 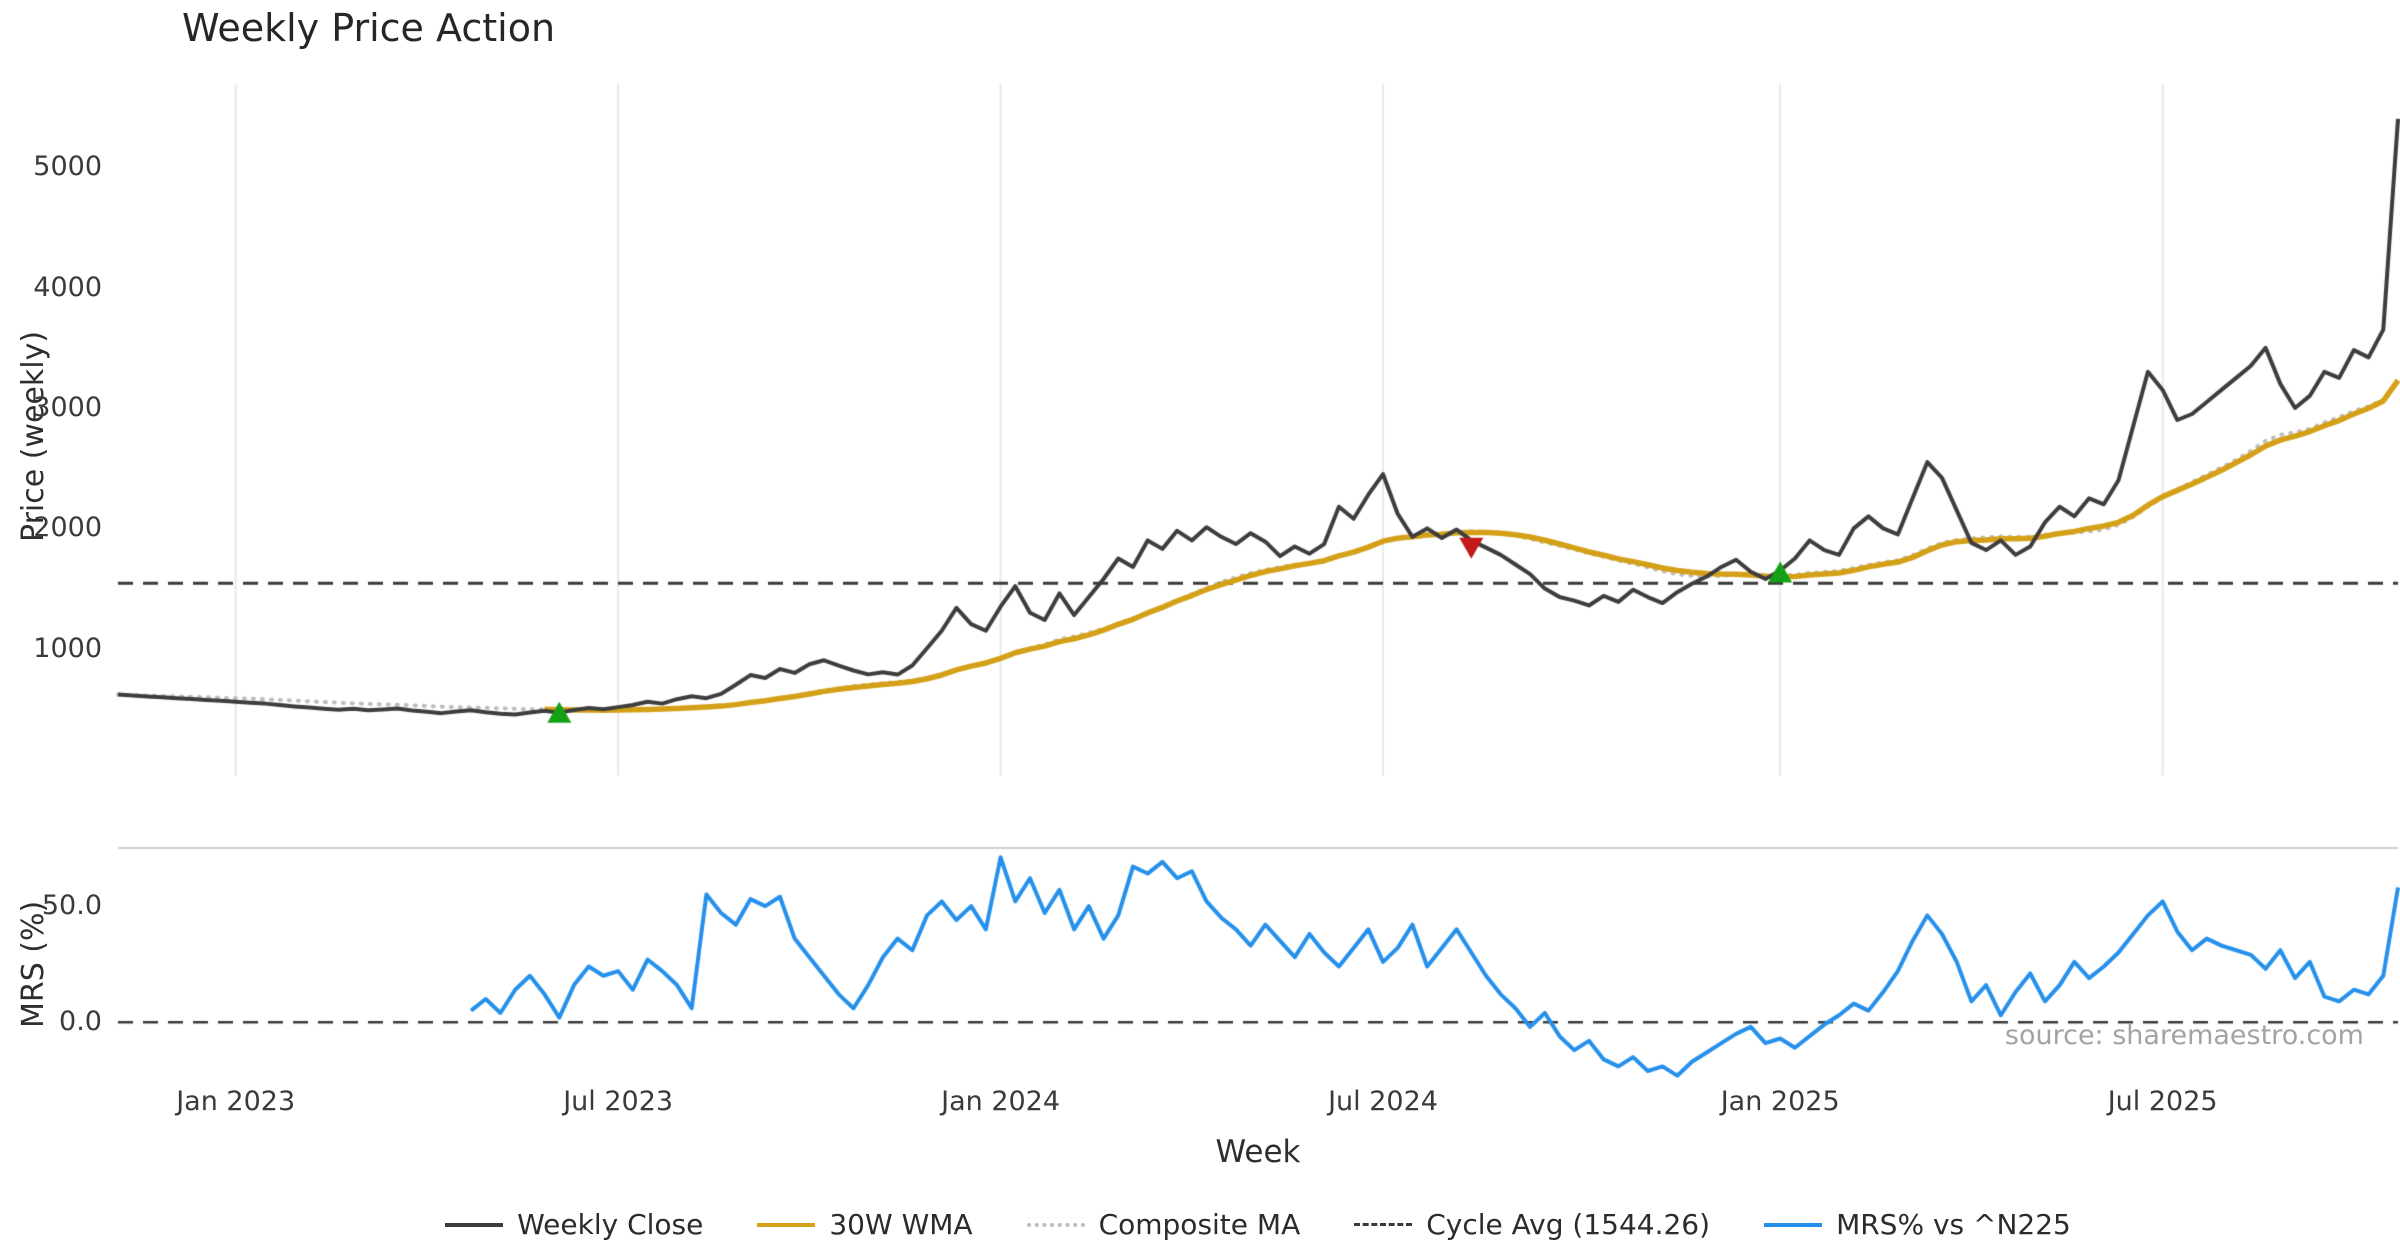 What do you see at coordinates (1953, 1224) in the screenshot?
I see `legend-label: MRS% vs ^N225` at bounding box center [1953, 1224].